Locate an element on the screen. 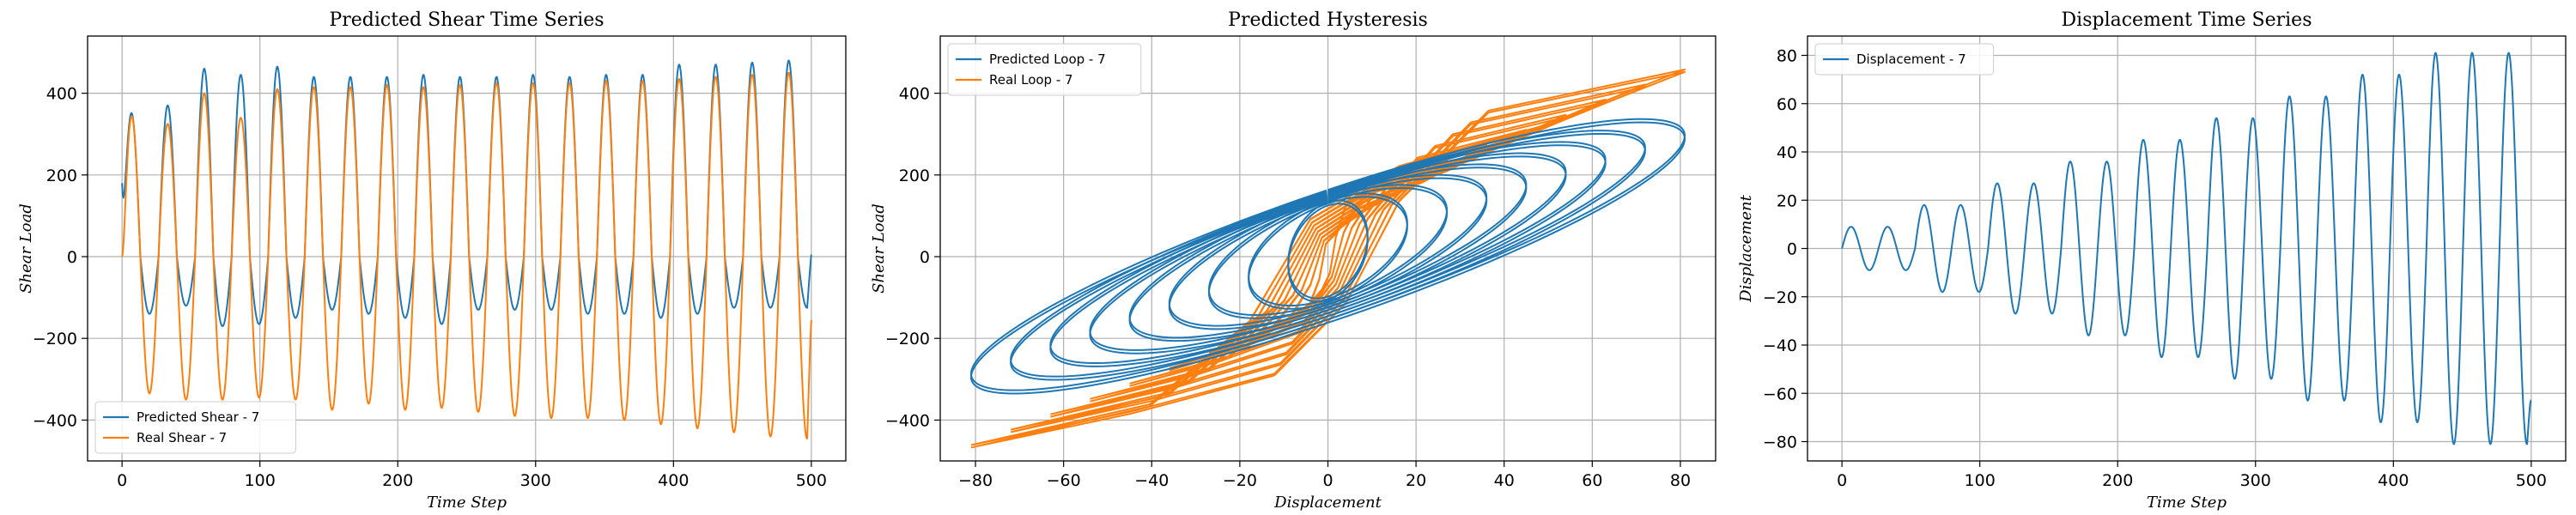 This screenshot has width=2576, height=515. legend: Predicted Shear - 7 Real Shear - 7 is located at coordinates (195, 427).